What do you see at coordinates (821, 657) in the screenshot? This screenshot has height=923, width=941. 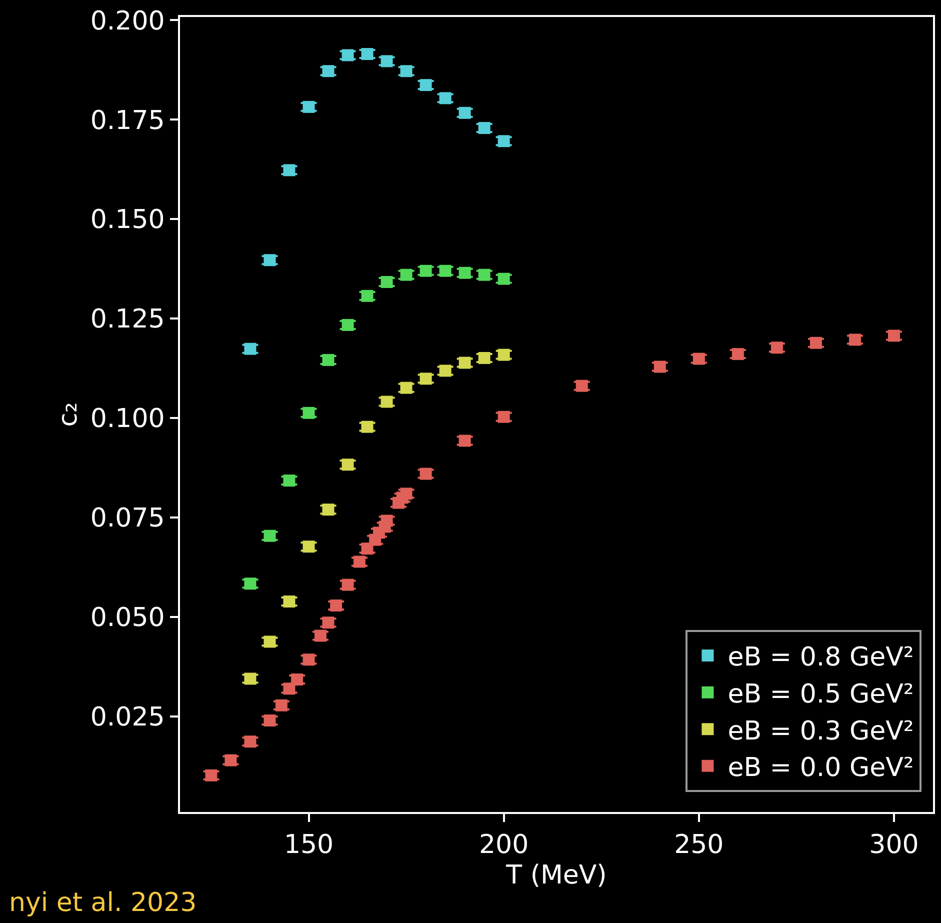 I see `legend-label: eB = 0.8 GeV²` at bounding box center [821, 657].